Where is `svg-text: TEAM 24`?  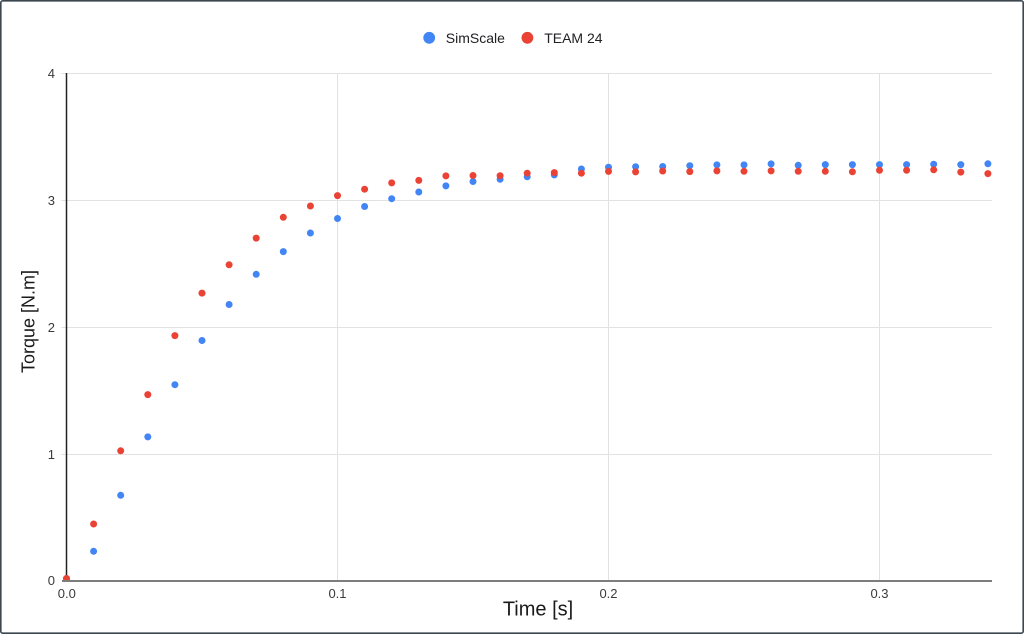 svg-text: TEAM 24 is located at coordinates (573, 38).